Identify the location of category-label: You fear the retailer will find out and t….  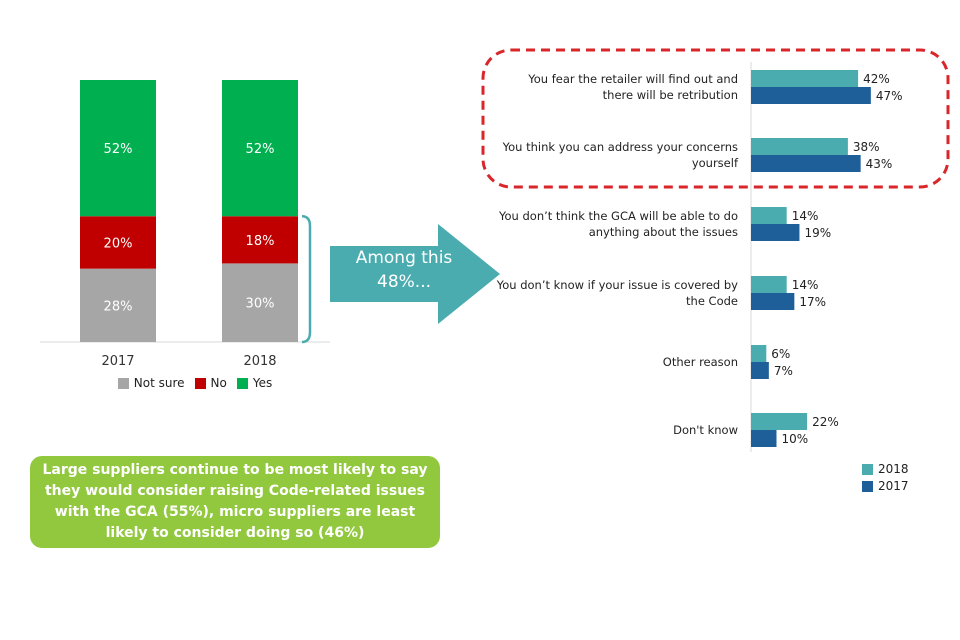
(632, 87).